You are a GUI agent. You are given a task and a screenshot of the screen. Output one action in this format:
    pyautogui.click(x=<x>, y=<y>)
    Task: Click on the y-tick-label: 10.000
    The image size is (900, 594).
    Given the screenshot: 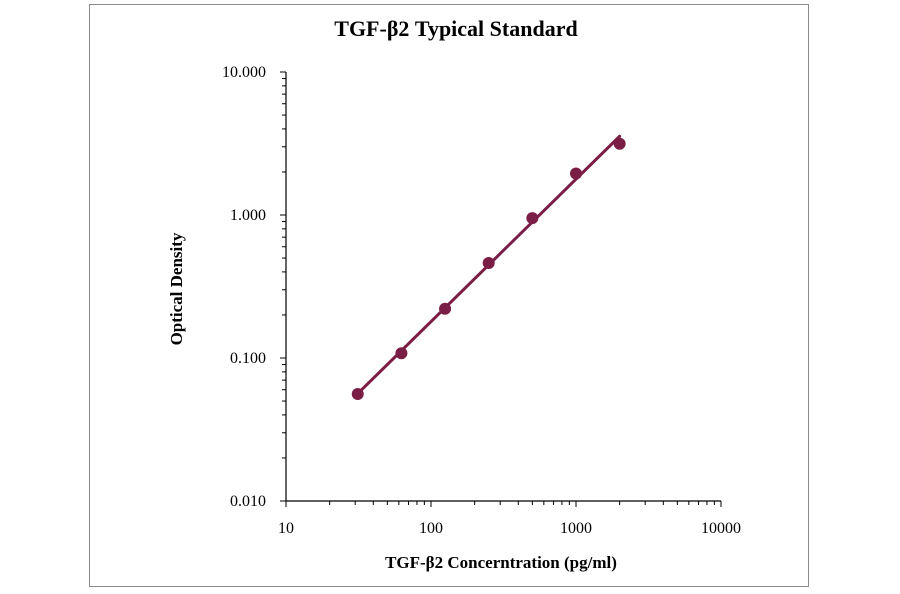 What is the action you would take?
    pyautogui.click(x=244, y=72)
    